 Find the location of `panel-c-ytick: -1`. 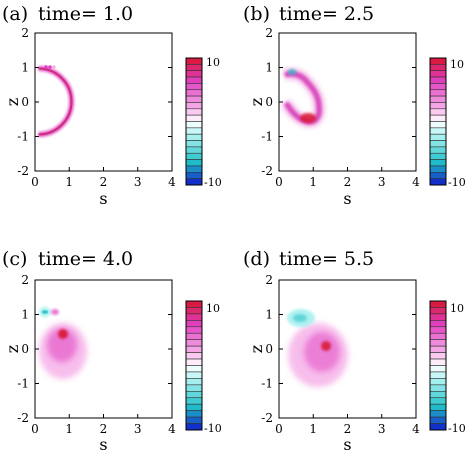

panel-c-ytick: -1 is located at coordinates (23, 384).